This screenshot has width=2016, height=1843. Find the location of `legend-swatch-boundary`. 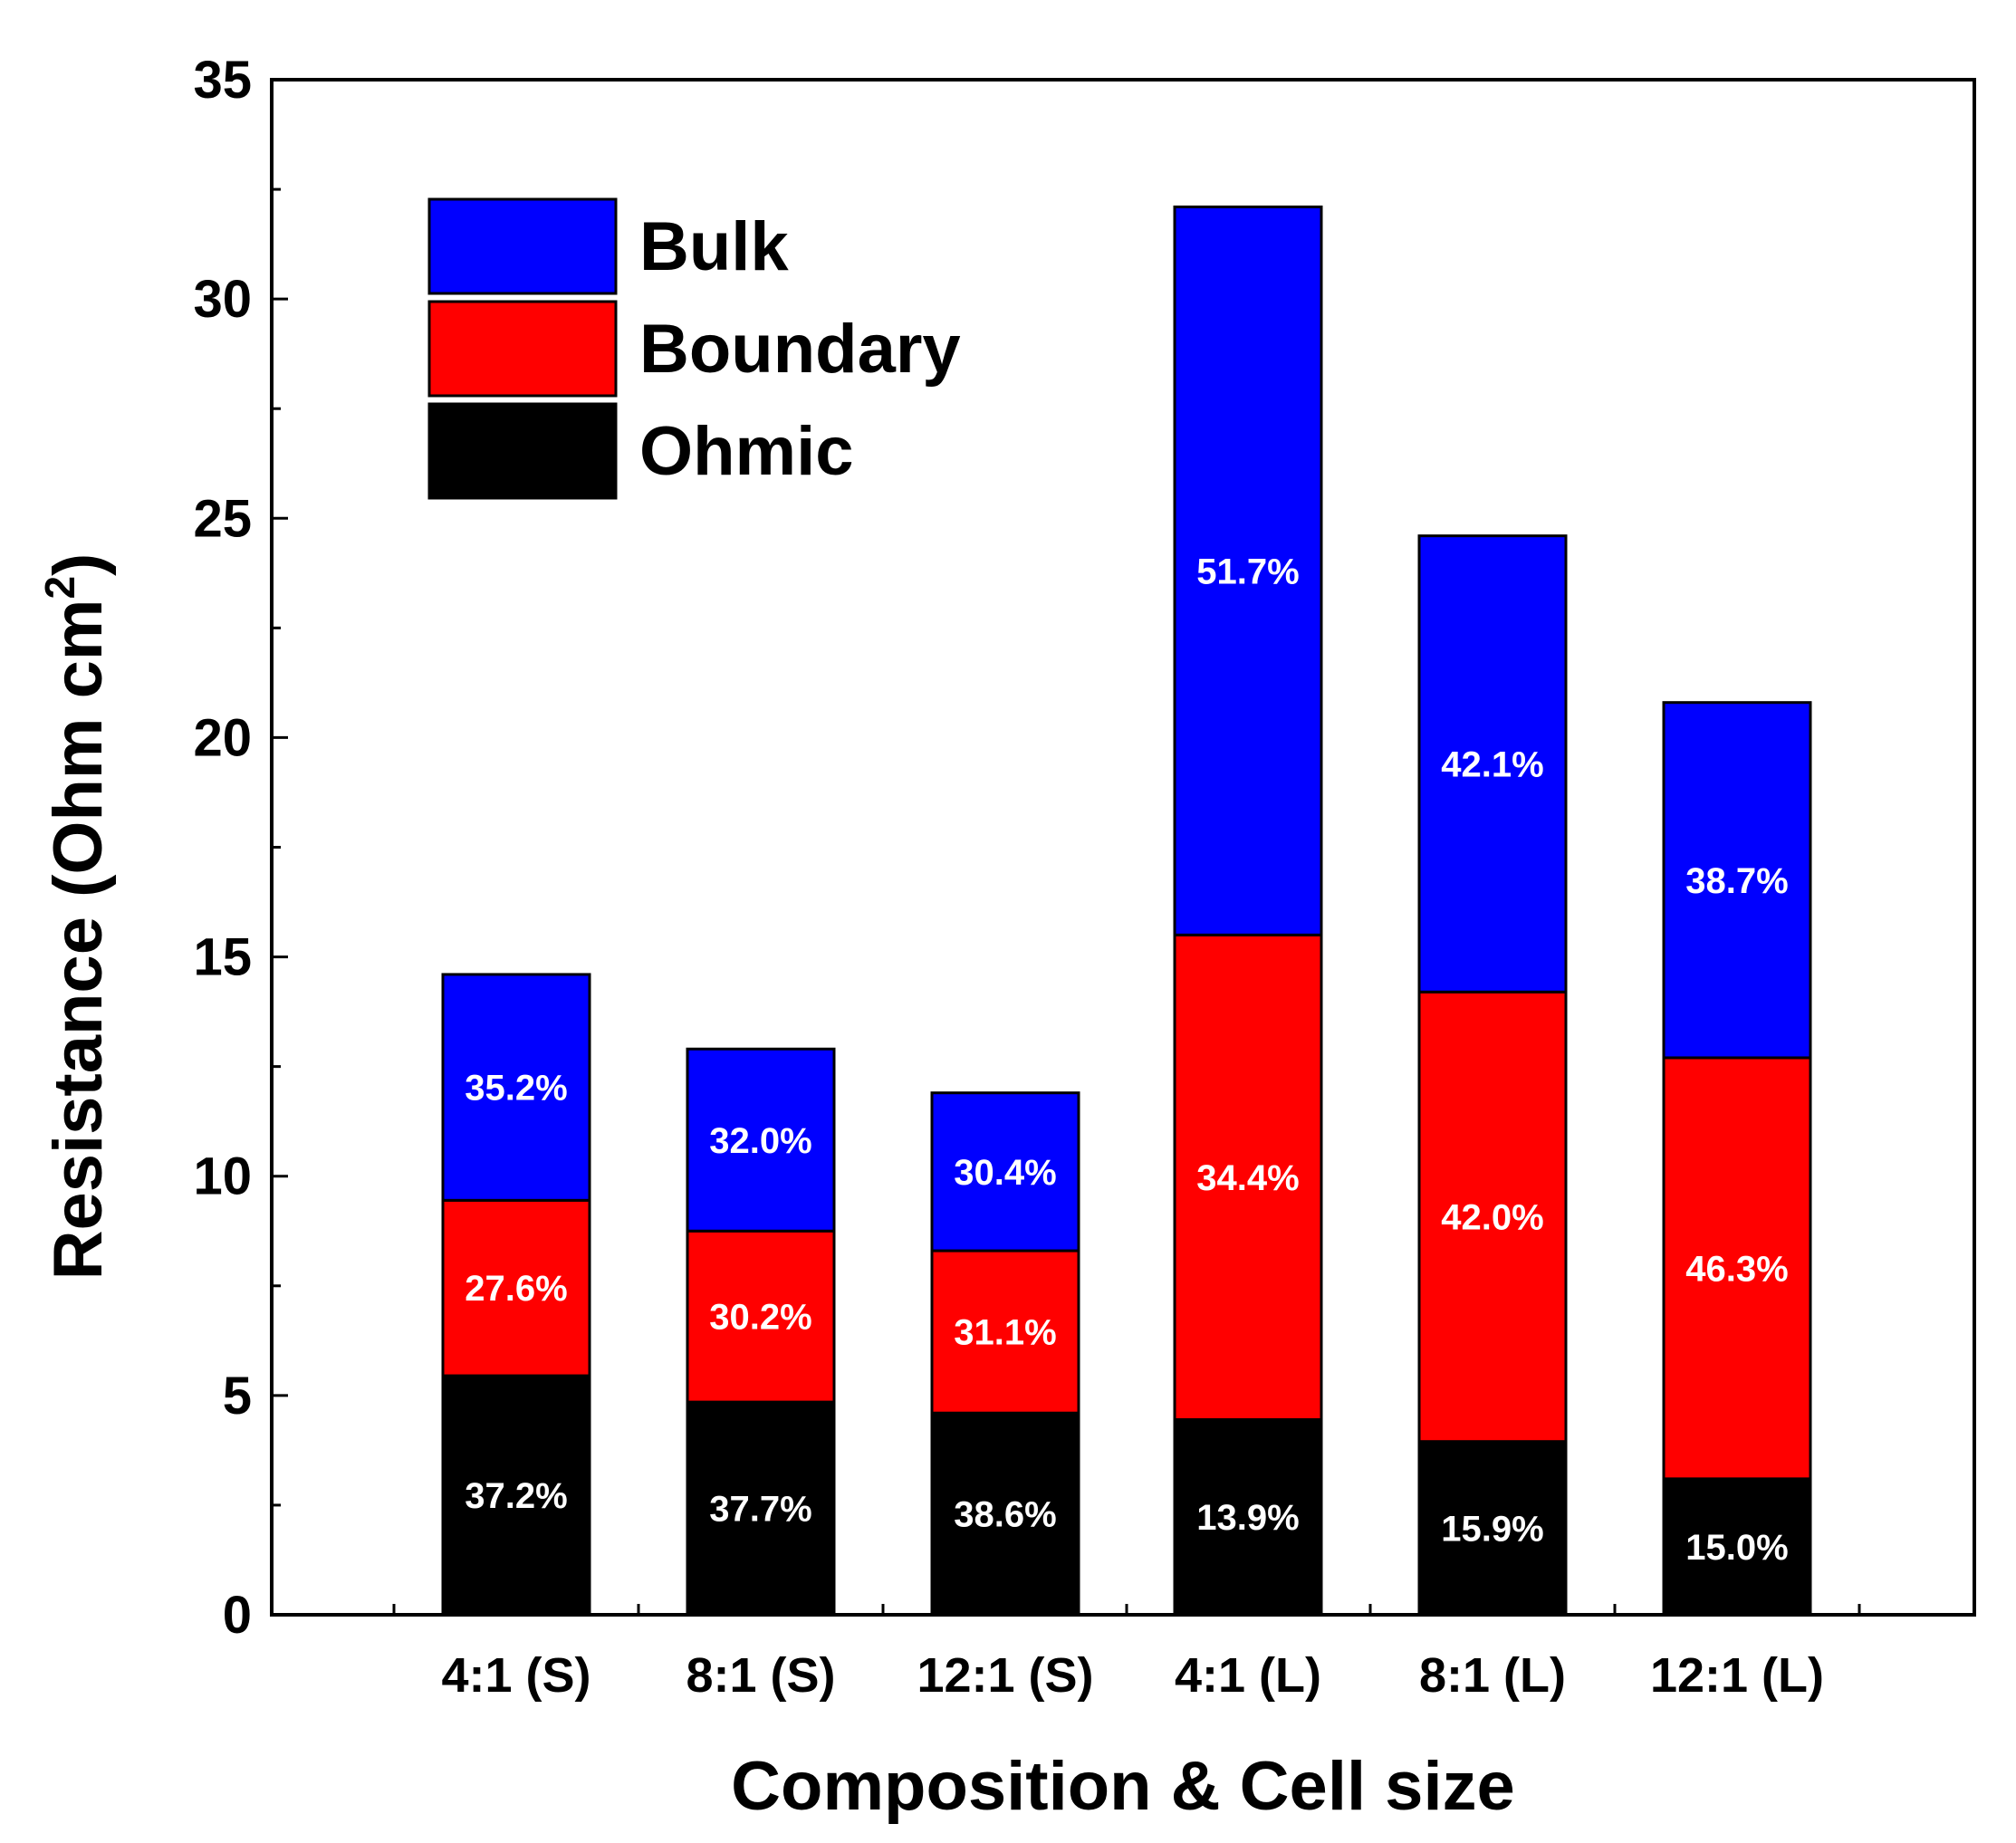

legend-swatch-boundary is located at coordinates (522, 349).